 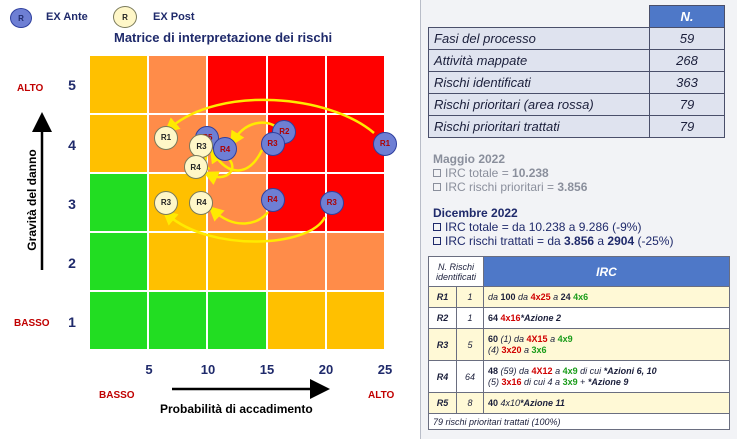 What do you see at coordinates (385, 369) in the screenshot?
I see `x-tick-25: 25` at bounding box center [385, 369].